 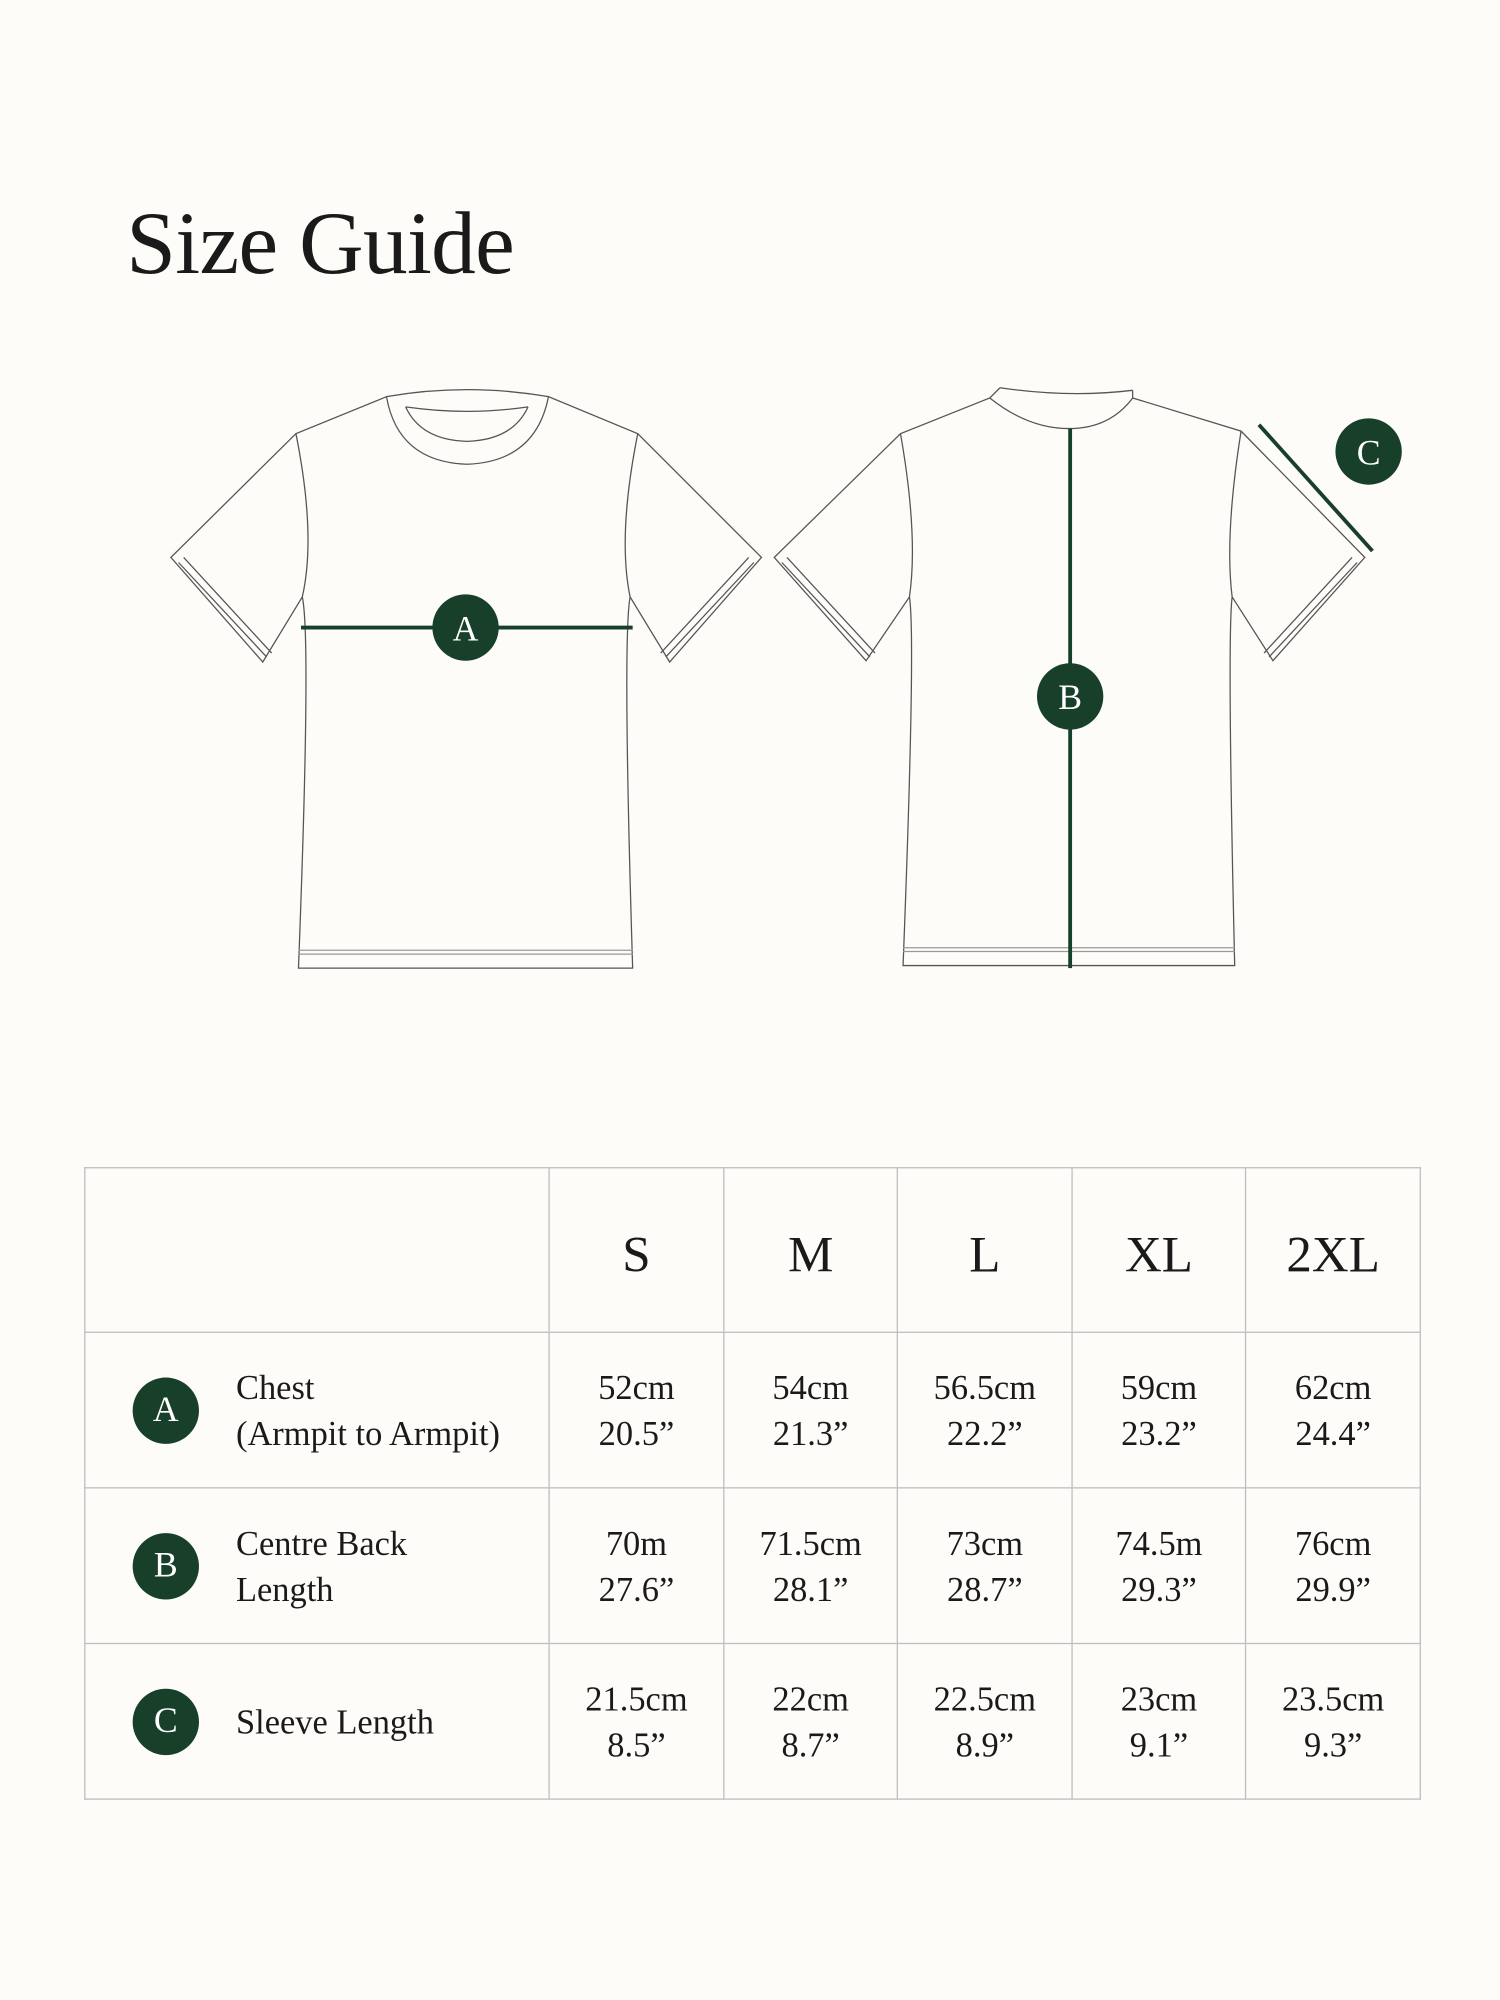 I want to click on measurement-label: Sleeve Length, so click(x=335, y=1721).